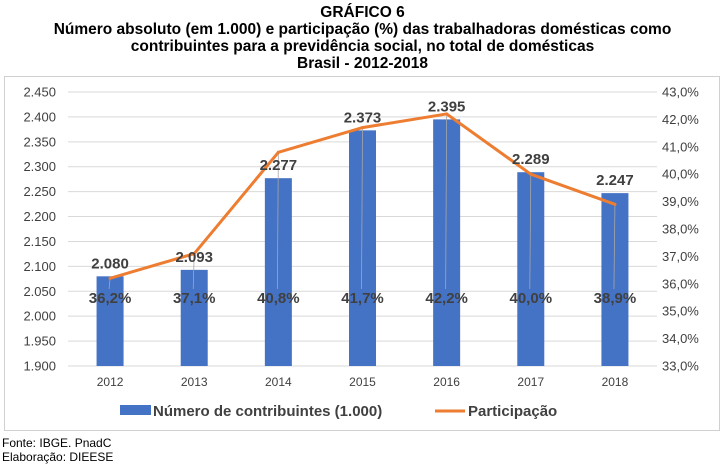 The width and height of the screenshot is (725, 468). Describe the element at coordinates (278, 298) in the screenshot. I see `line-value-label: 40,8%` at that location.